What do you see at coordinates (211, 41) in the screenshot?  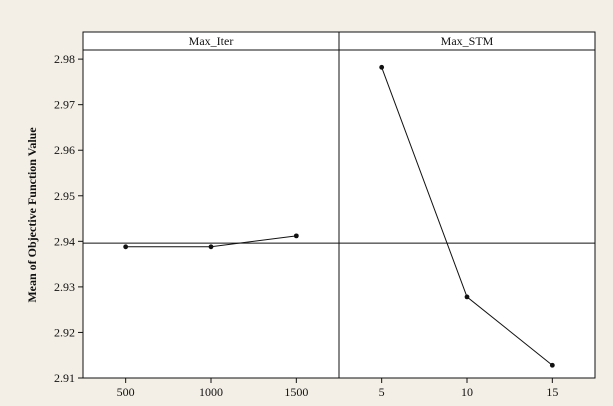 I see `panel-title: Max_Iter` at bounding box center [211, 41].